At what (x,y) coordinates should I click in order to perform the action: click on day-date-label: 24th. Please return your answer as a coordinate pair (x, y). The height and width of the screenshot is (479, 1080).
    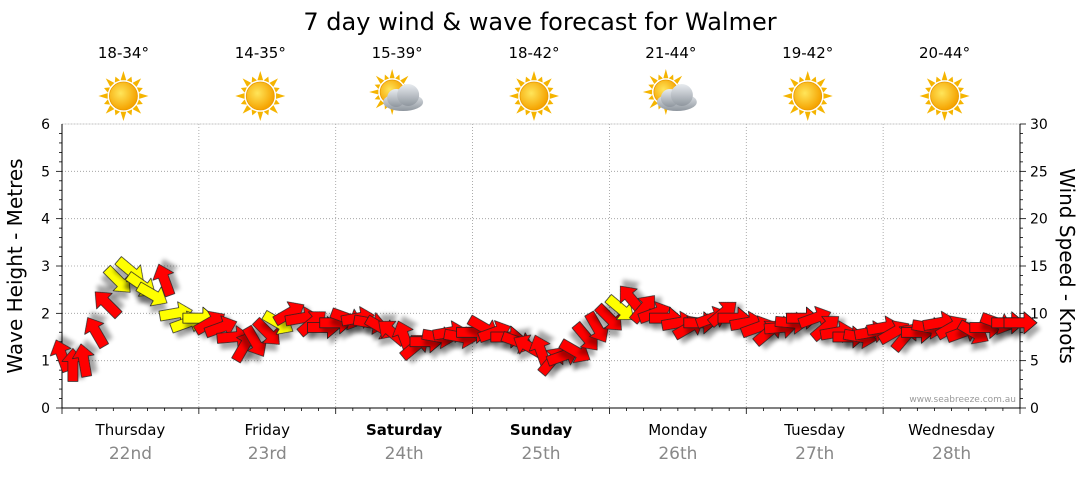
    Looking at the image, I should click on (404, 454).